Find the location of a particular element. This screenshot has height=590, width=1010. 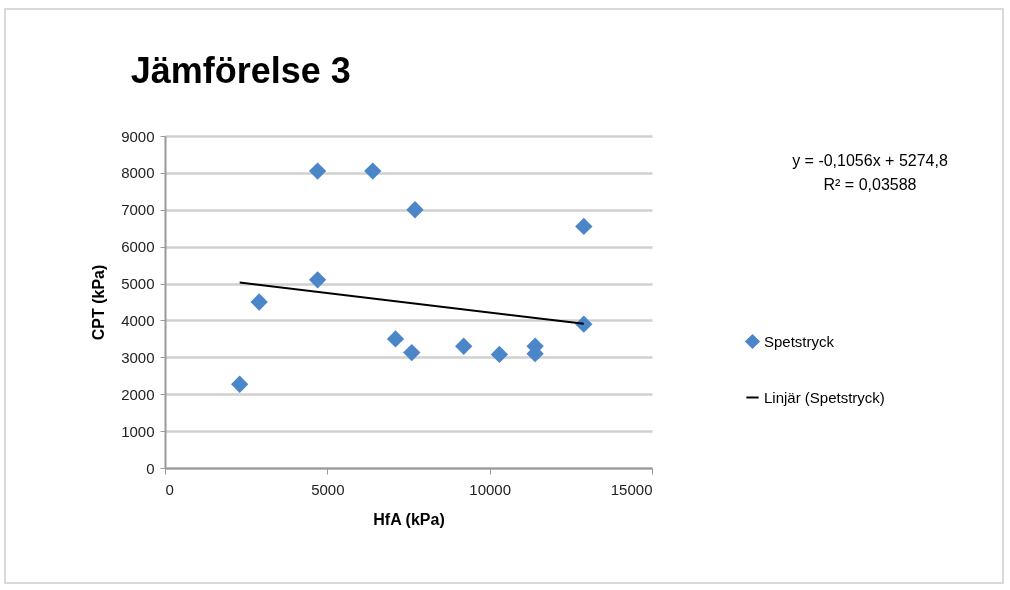

y-tick-label: 6000 is located at coordinates (138, 247).